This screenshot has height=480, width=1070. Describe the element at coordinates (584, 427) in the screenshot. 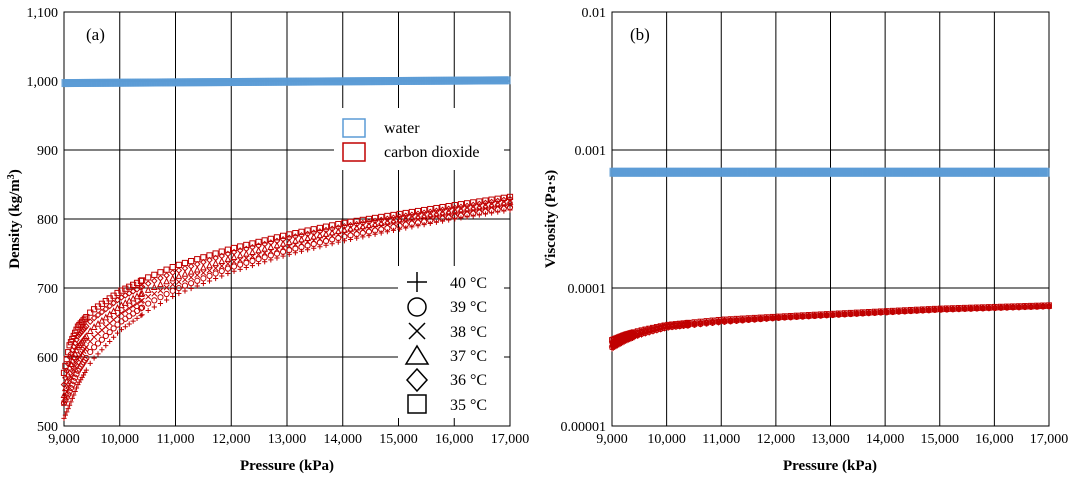

I see `y-tick-label: 0.00001` at that location.